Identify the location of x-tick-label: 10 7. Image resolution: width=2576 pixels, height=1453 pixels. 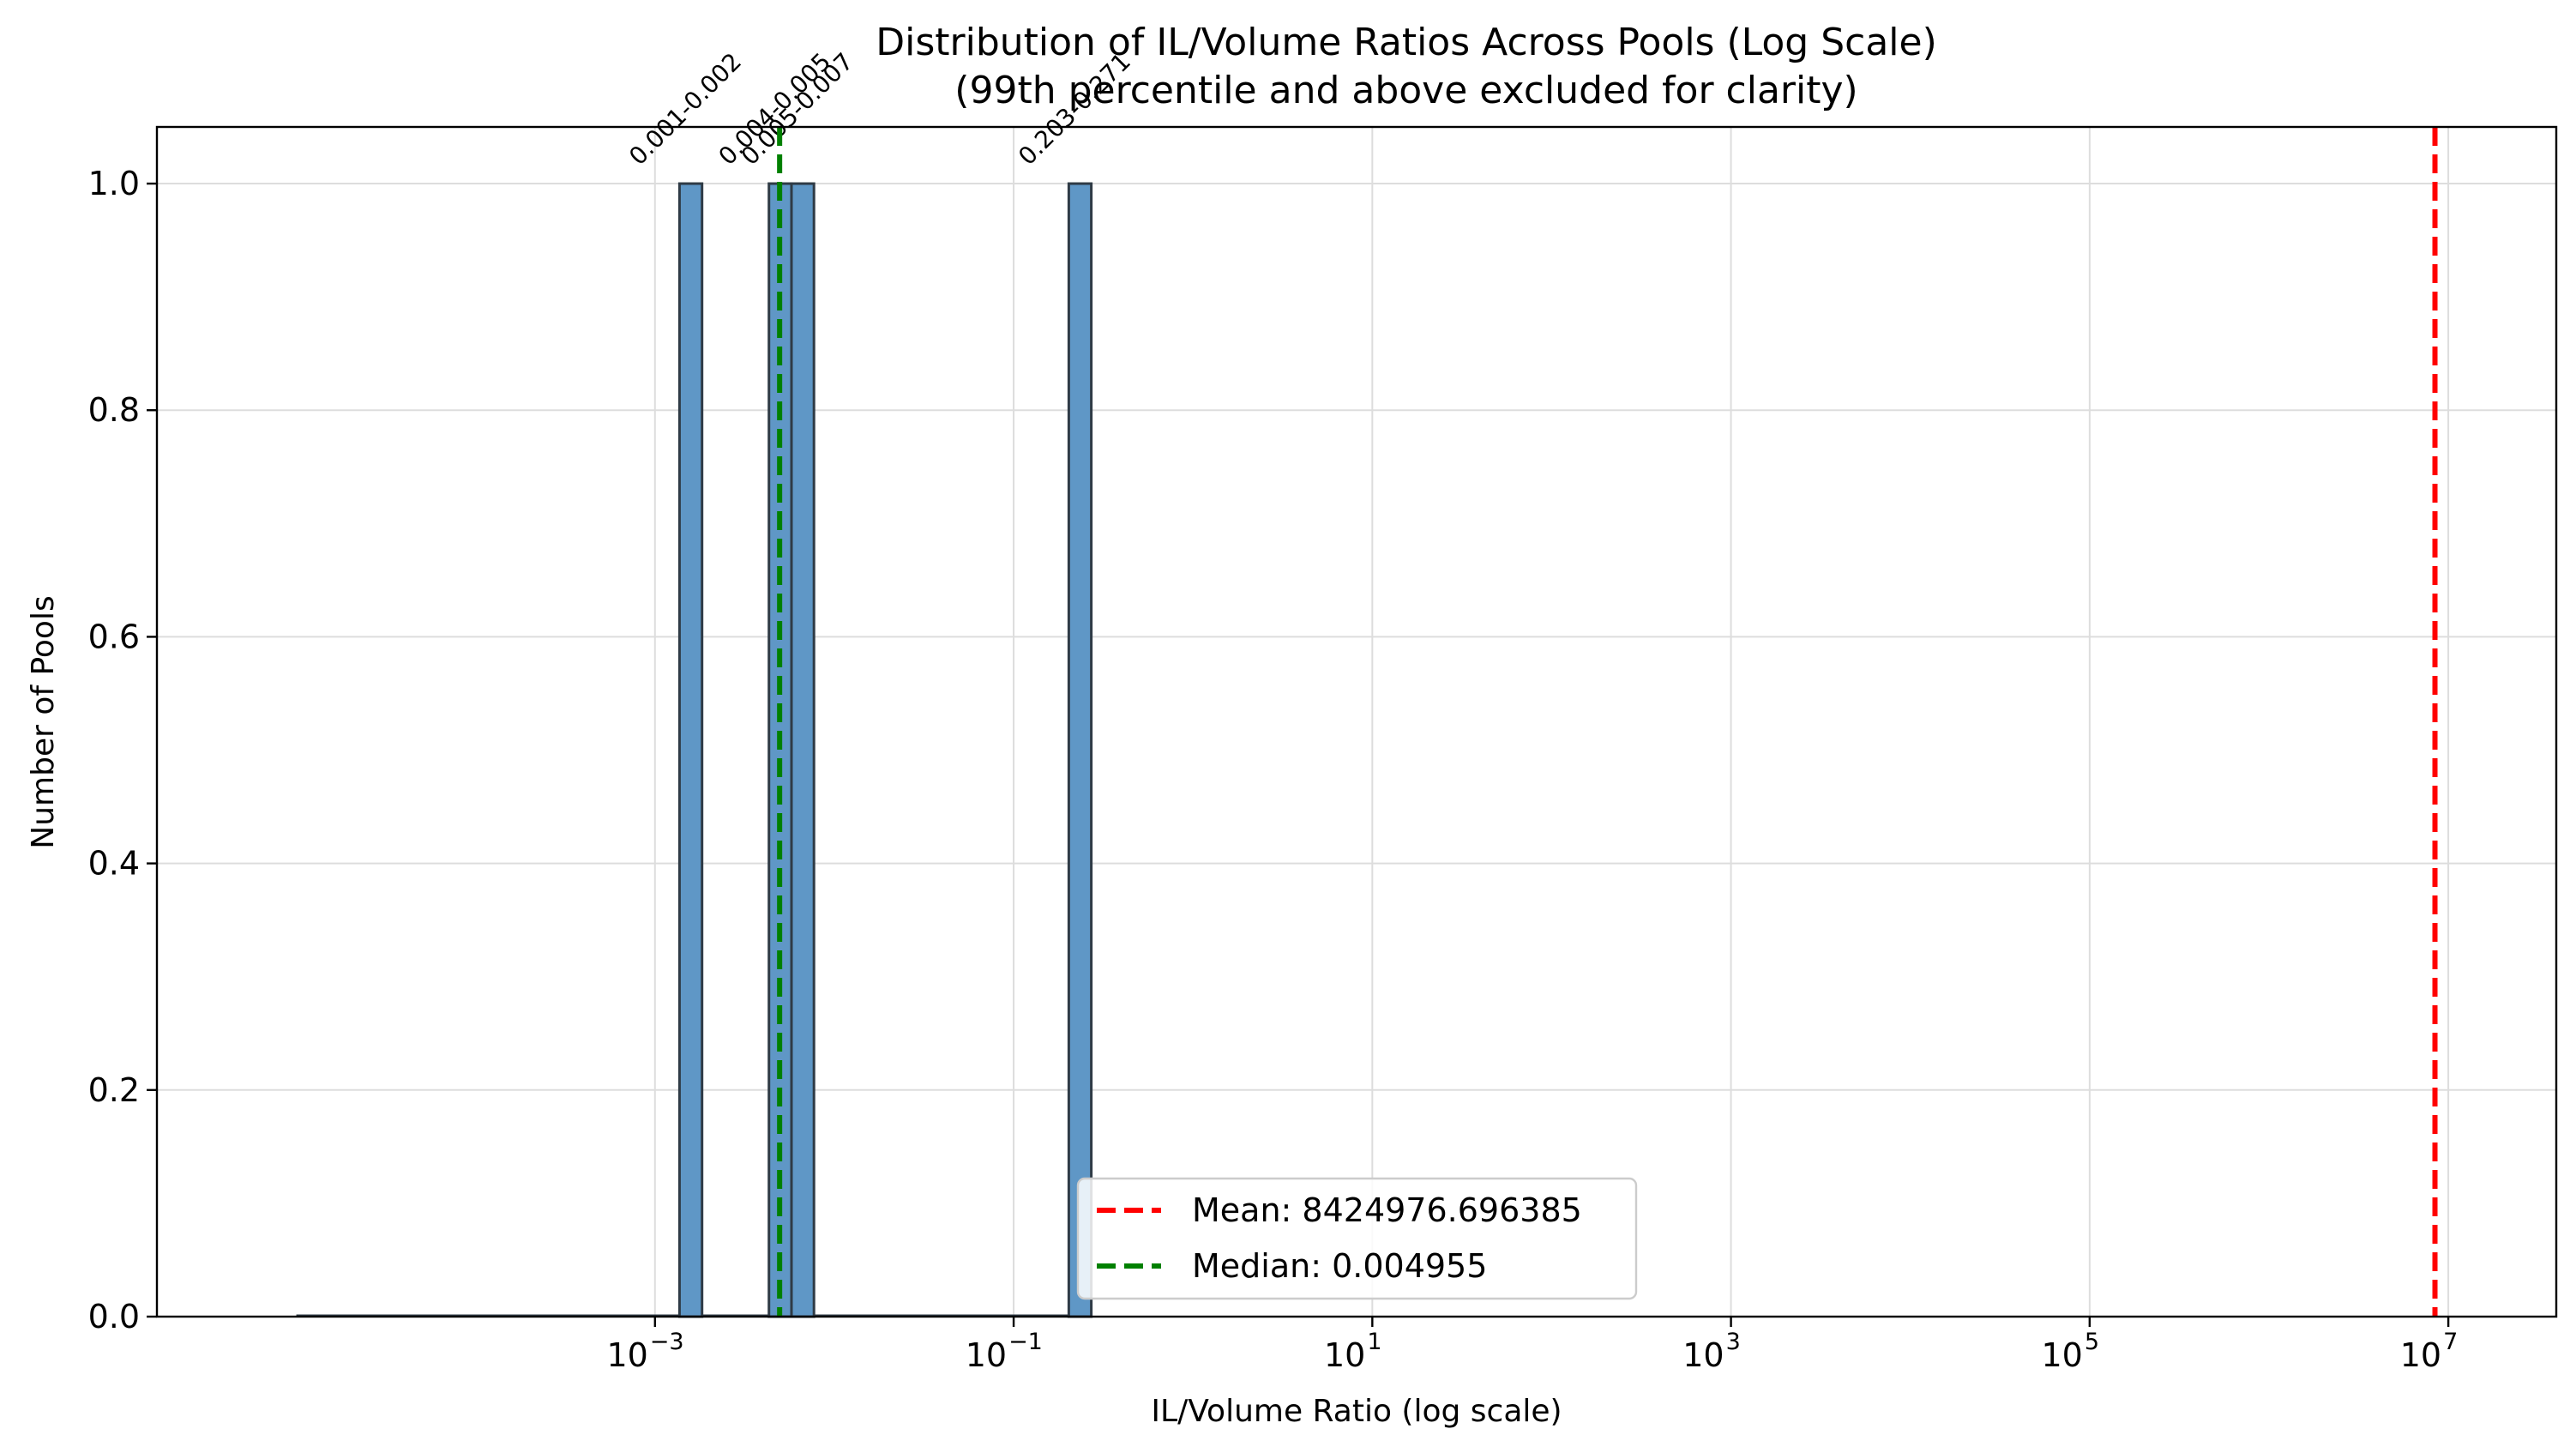
(2429, 1351).